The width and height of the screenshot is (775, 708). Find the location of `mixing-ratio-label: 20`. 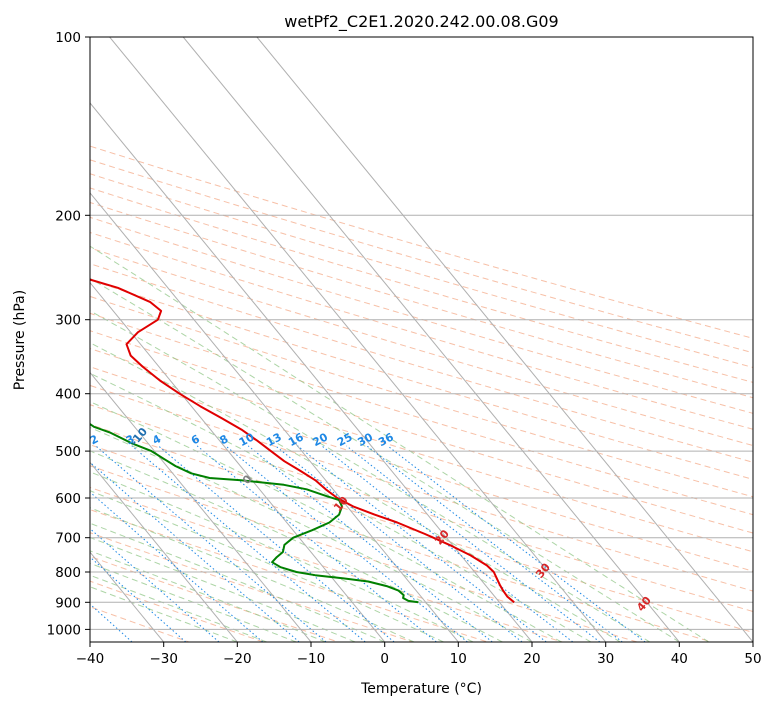

mixing-ratio-label: 20 is located at coordinates (320, 439).